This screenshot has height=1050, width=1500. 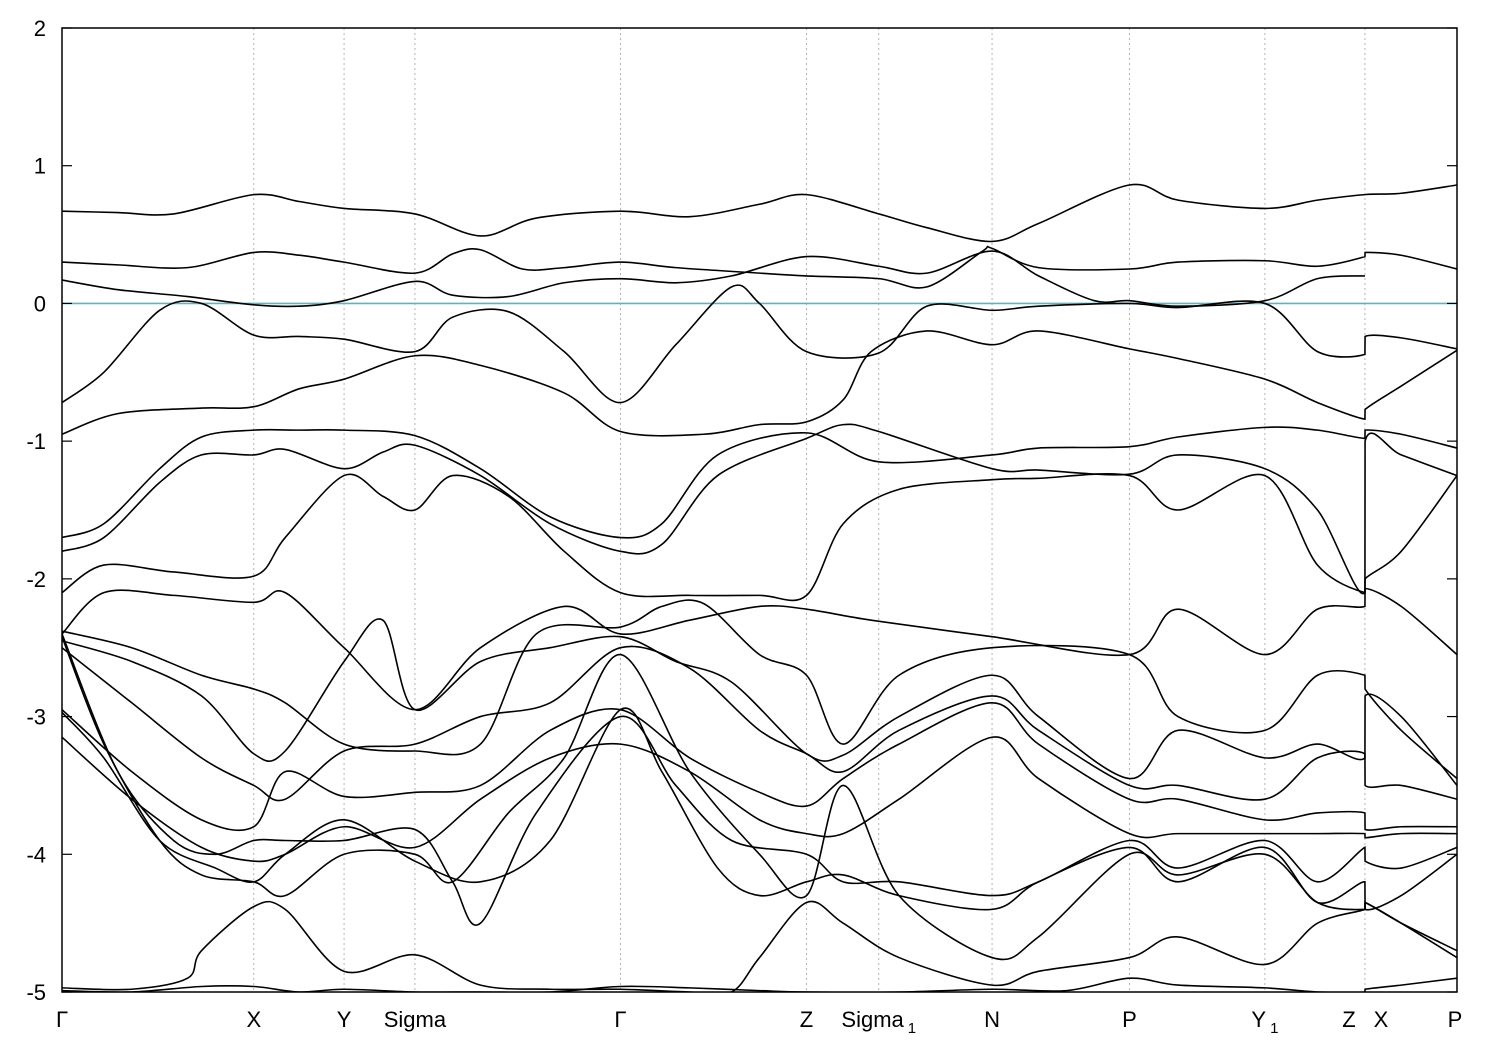 What do you see at coordinates (40, 166) in the screenshot?
I see `y-tick-label: 1` at bounding box center [40, 166].